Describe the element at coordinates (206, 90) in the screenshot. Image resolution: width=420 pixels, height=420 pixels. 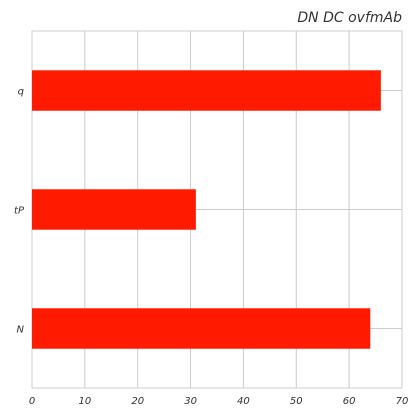
I see `bar-q` at that location.